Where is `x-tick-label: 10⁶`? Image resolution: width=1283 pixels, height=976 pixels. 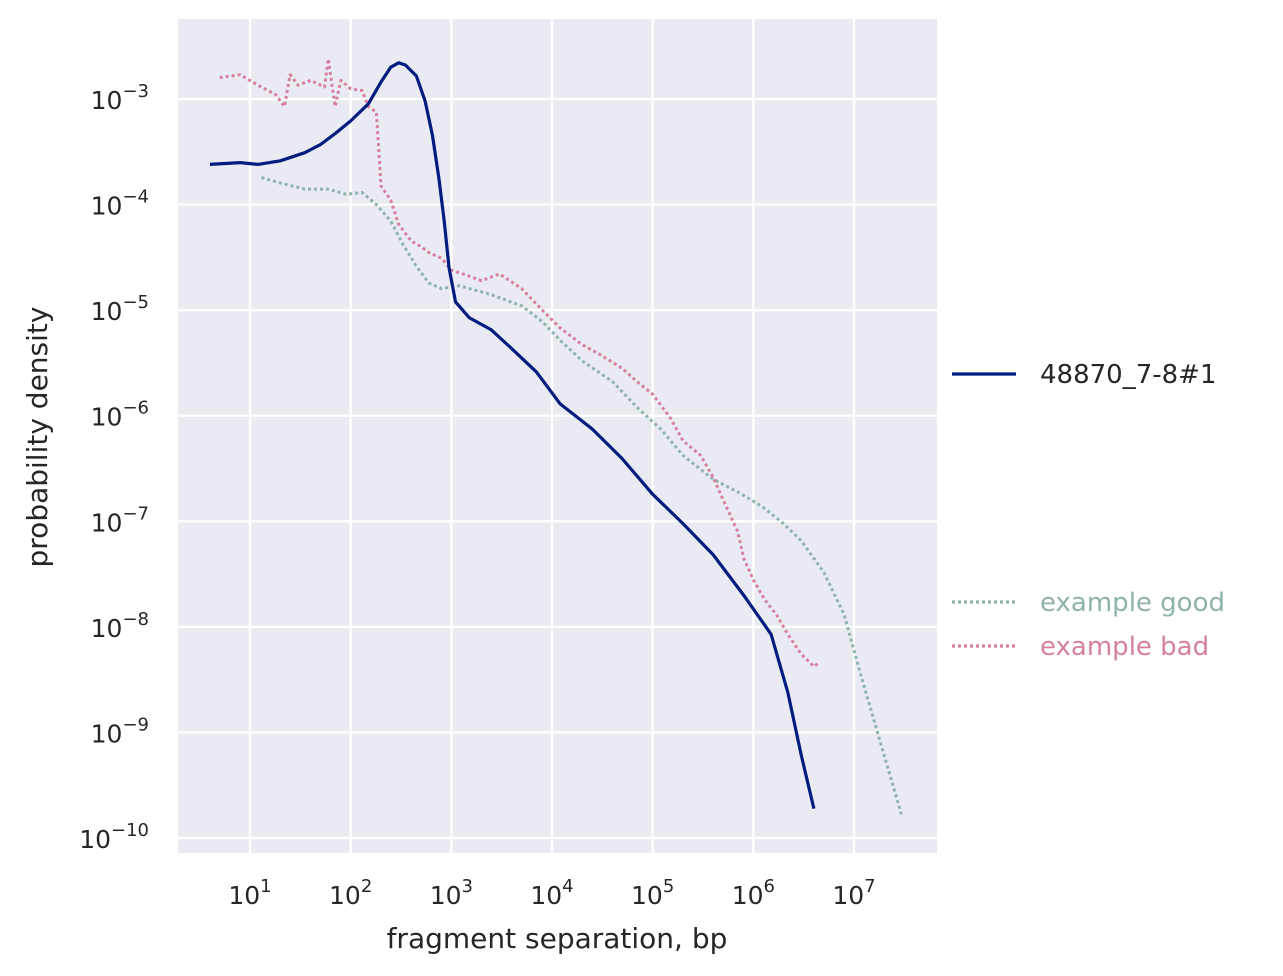 x-tick-label: 10⁶ is located at coordinates (753, 893).